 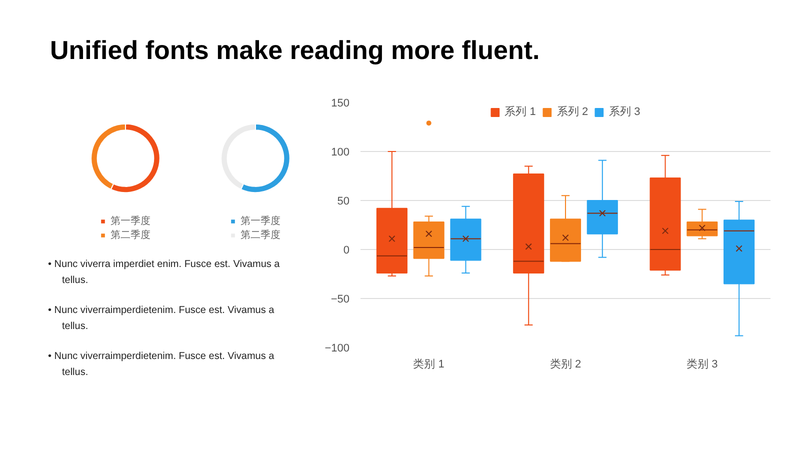 I want to click on legend-label: 系列 2, so click(x=572, y=111).